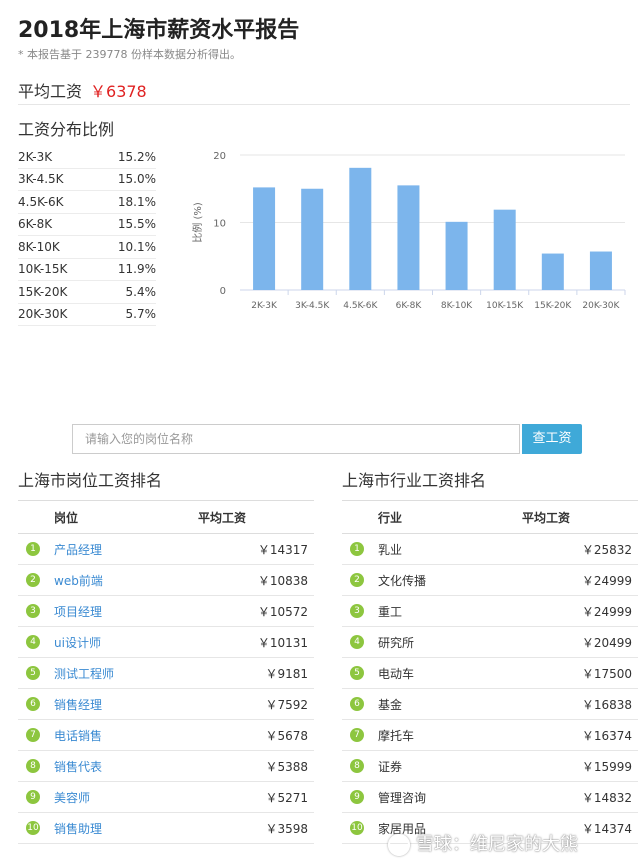  What do you see at coordinates (282, 549) in the screenshot?
I see `job-salary: ￥14317` at bounding box center [282, 549].